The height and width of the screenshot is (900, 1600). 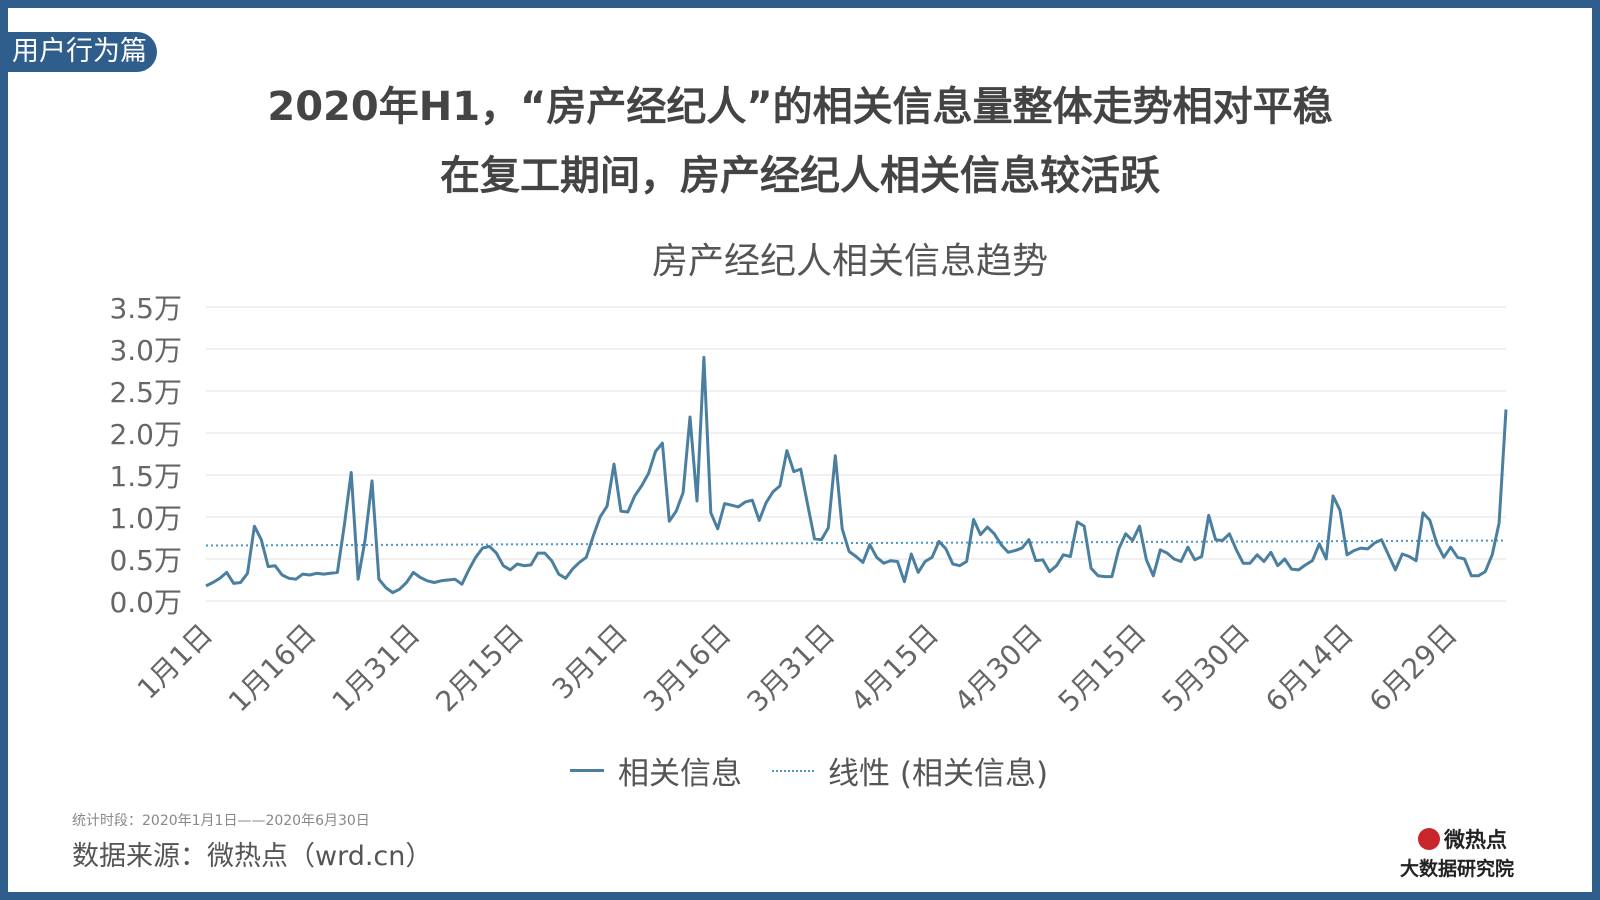 I want to click on headline-line-2: 在复工期间，房产经纪人相关信息较活跃, so click(x=800, y=176).